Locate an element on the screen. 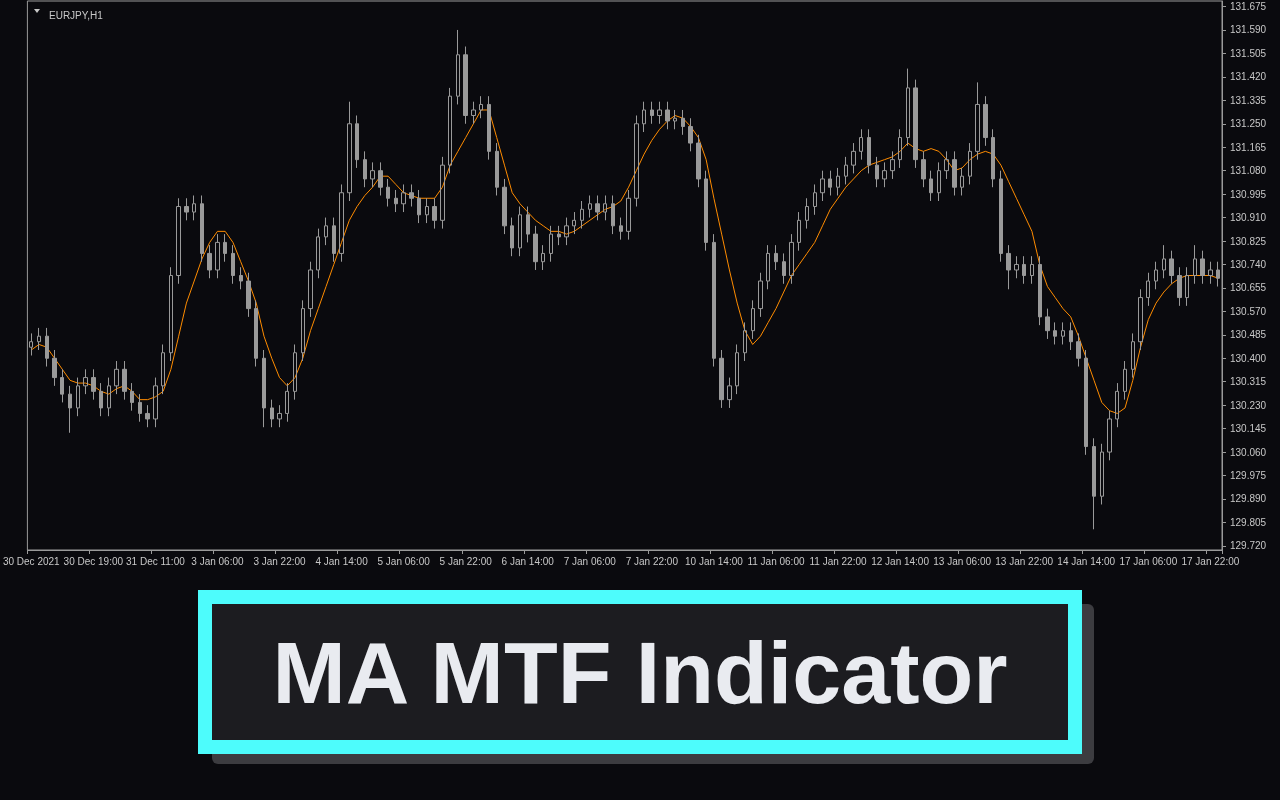 The width and height of the screenshot is (1280, 800). y-tick-label: 129.720 is located at coordinates (1248, 546).